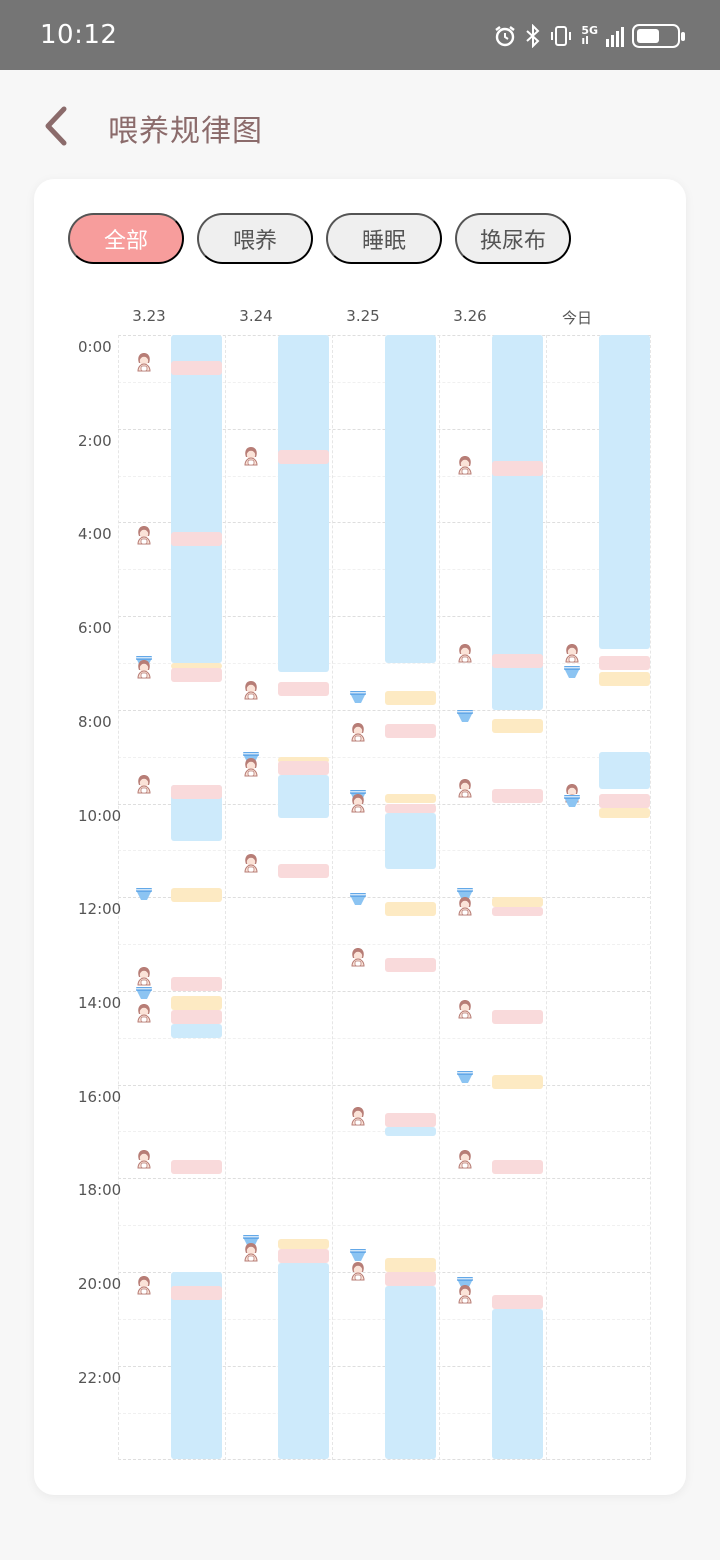  Describe the element at coordinates (56, 126) in the screenshot. I see `back-button` at that location.